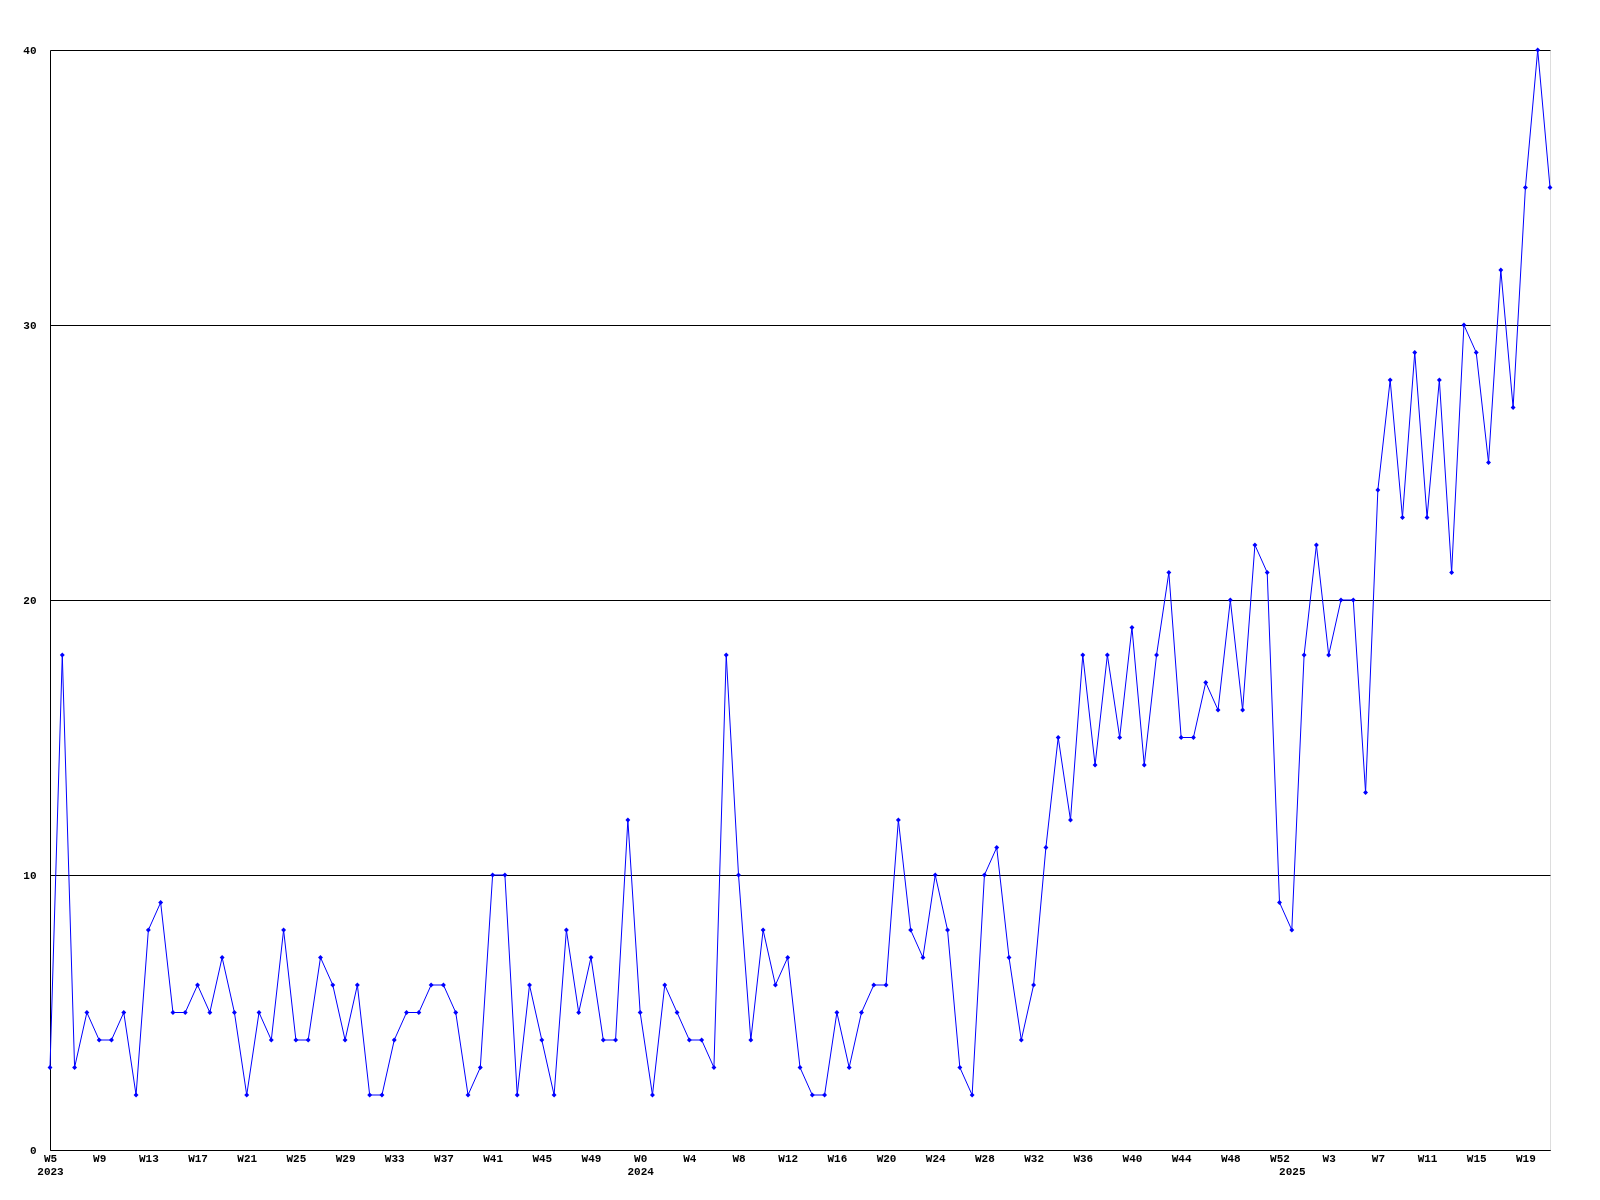 The width and height of the screenshot is (1600, 1200). What do you see at coordinates (1231, 1158) in the screenshot?
I see `x-tick-label: W48` at bounding box center [1231, 1158].